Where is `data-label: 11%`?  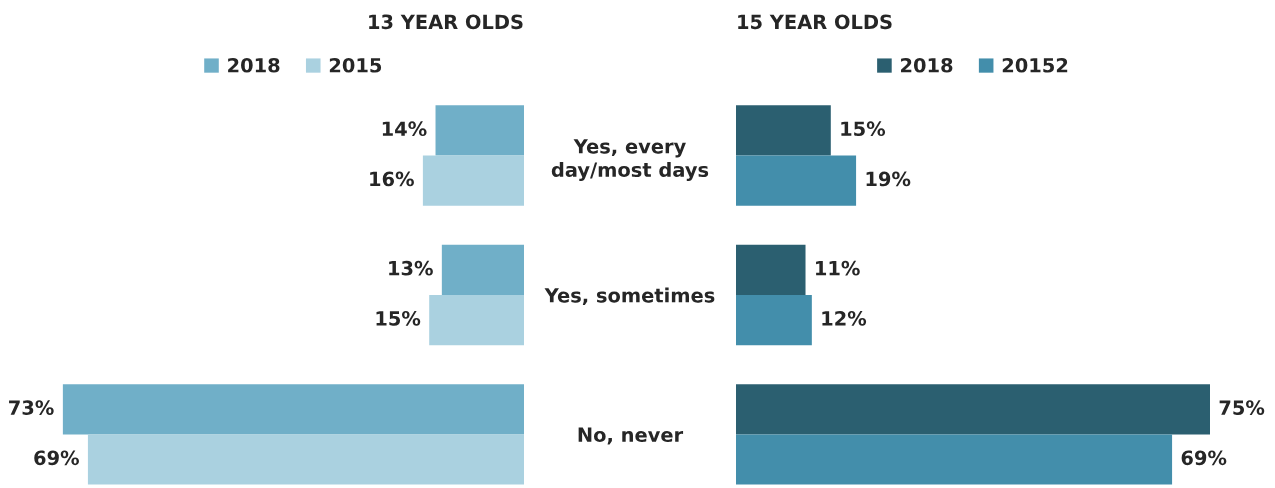
data-label: 11% is located at coordinates (838, 268).